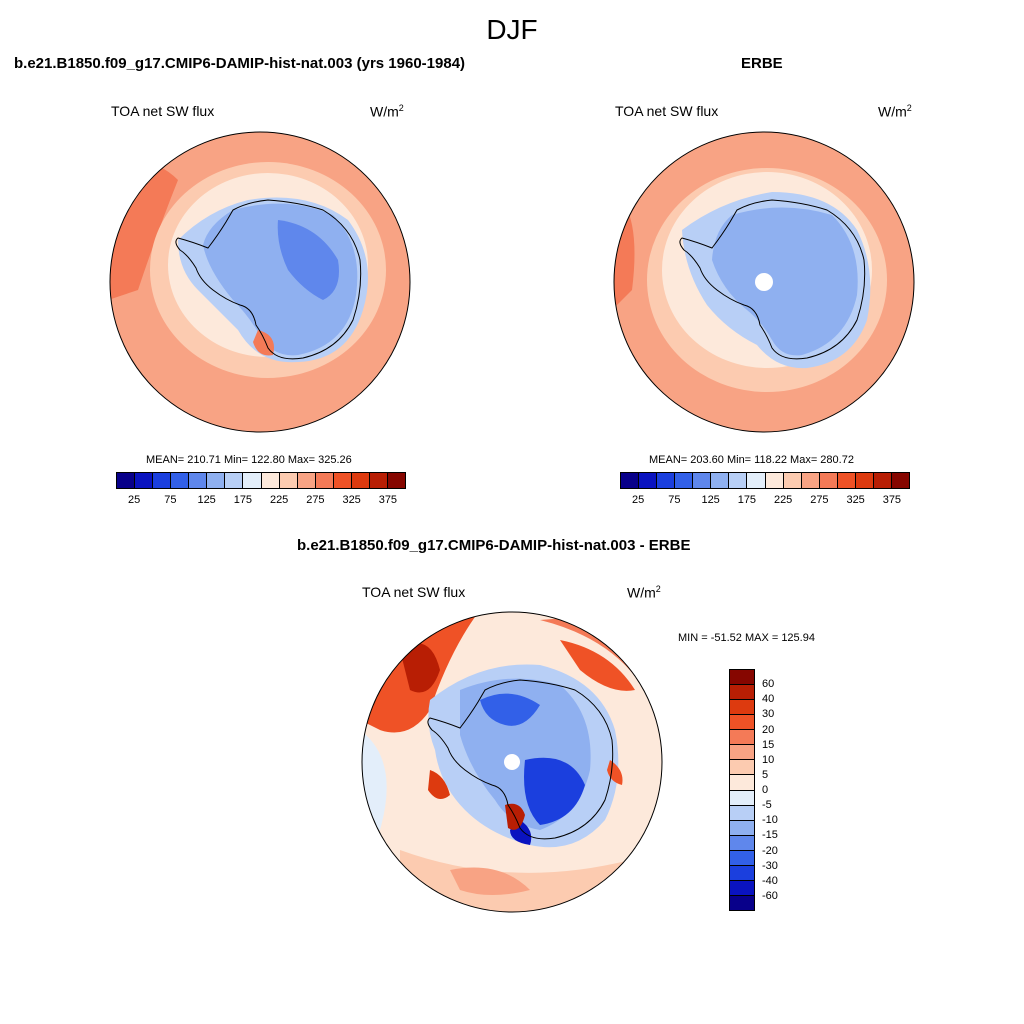  What do you see at coordinates (785, 281) in the screenshot?
I see `obs-antarctica-fill` at bounding box center [785, 281].